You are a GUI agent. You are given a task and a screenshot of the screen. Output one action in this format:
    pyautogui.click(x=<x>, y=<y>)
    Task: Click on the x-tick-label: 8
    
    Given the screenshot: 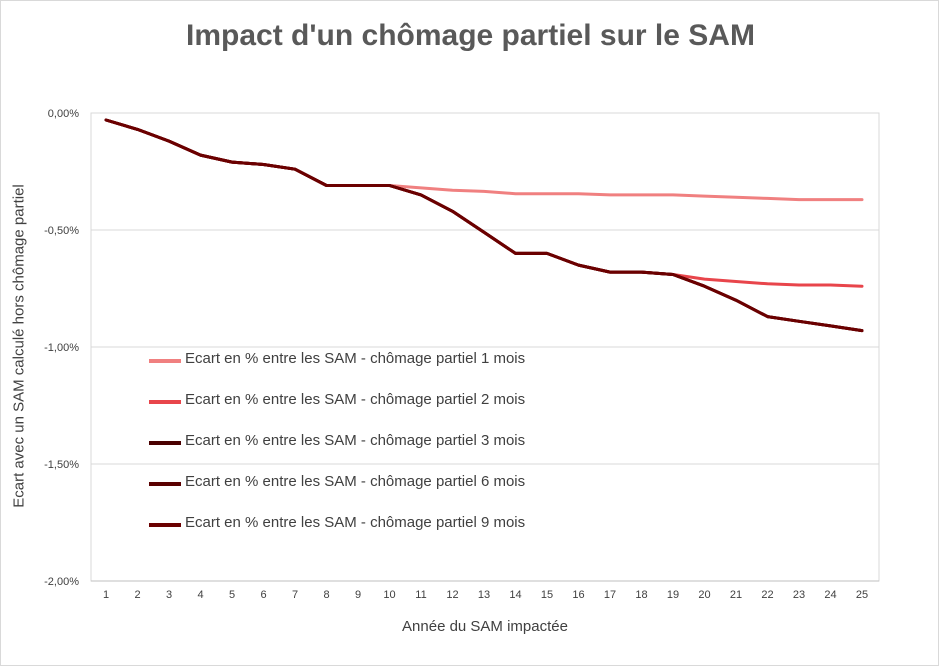 What is the action you would take?
    pyautogui.click(x=326, y=595)
    